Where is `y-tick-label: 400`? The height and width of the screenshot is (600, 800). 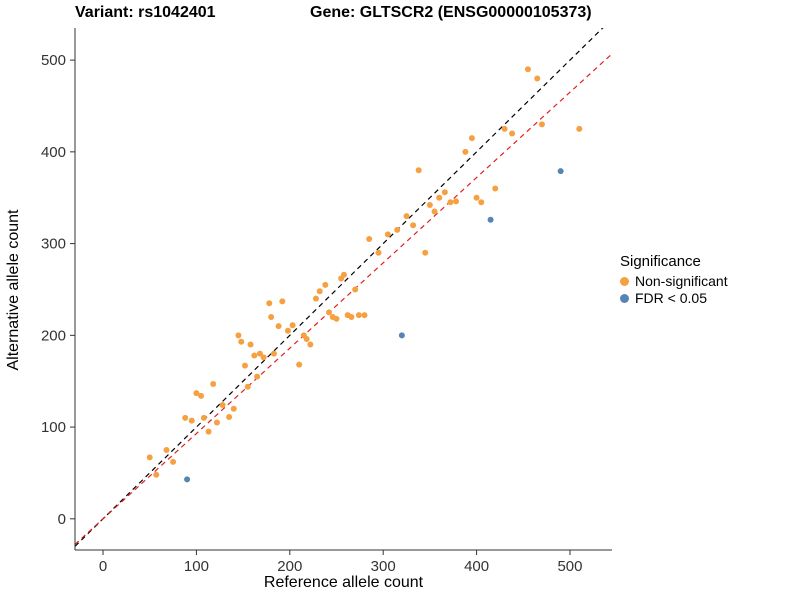
y-tick-label: 400 is located at coordinates (53, 152).